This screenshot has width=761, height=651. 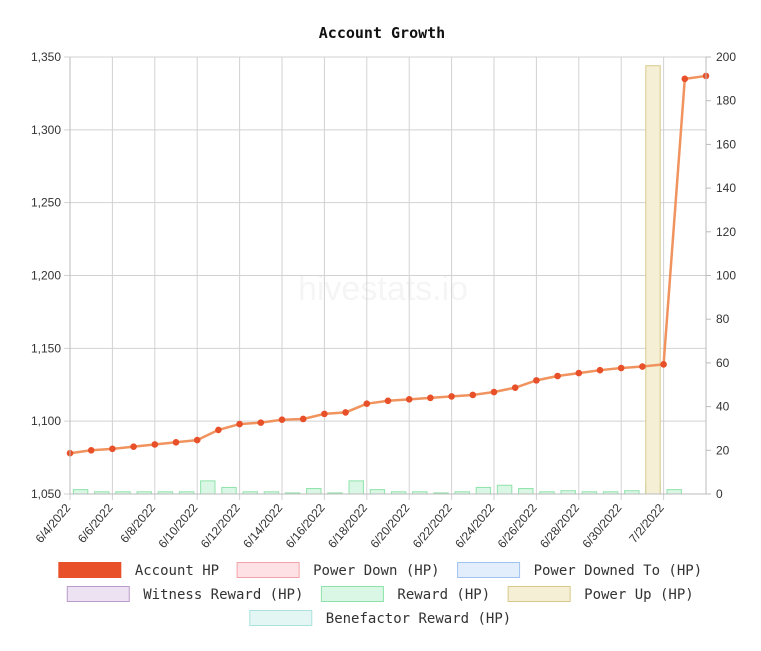 What do you see at coordinates (46, 421) in the screenshot?
I see `y-left-tick-label: 1,100` at bounding box center [46, 421].